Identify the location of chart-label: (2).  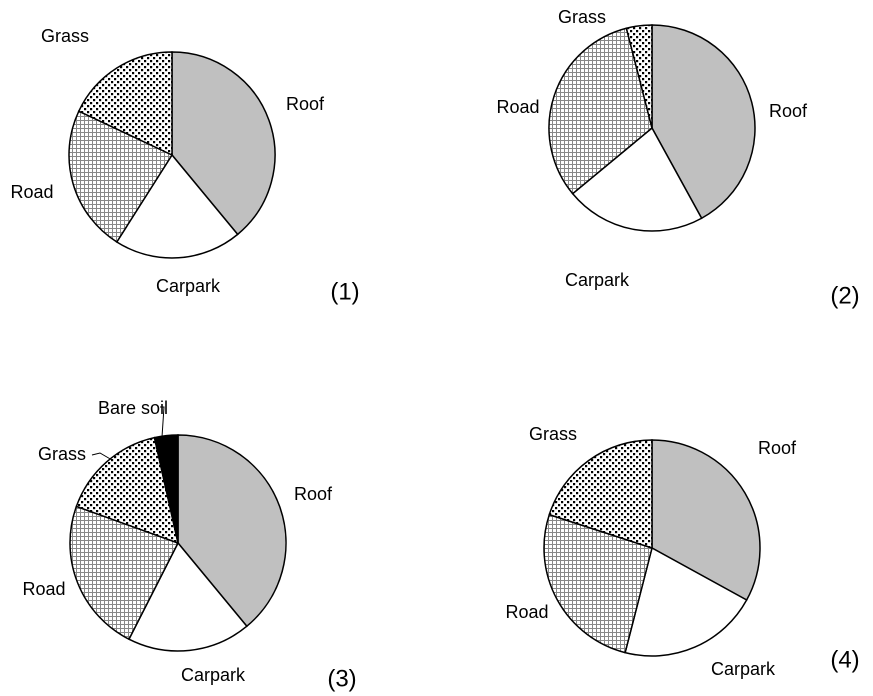
(844, 295).